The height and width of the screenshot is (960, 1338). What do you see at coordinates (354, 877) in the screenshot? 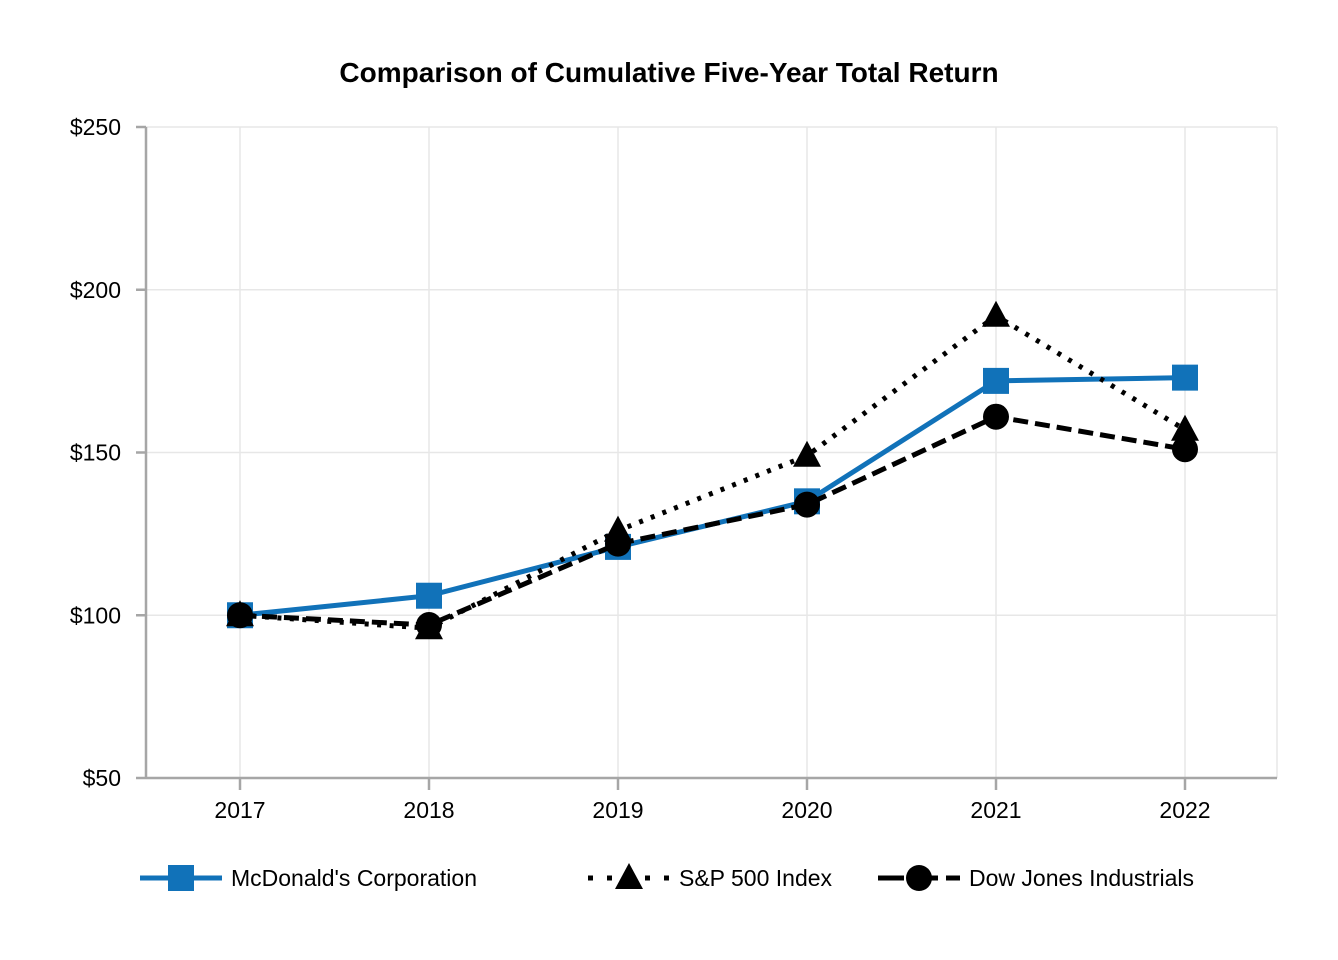
I see `legend-label: McDonald's Corporation` at bounding box center [354, 877].